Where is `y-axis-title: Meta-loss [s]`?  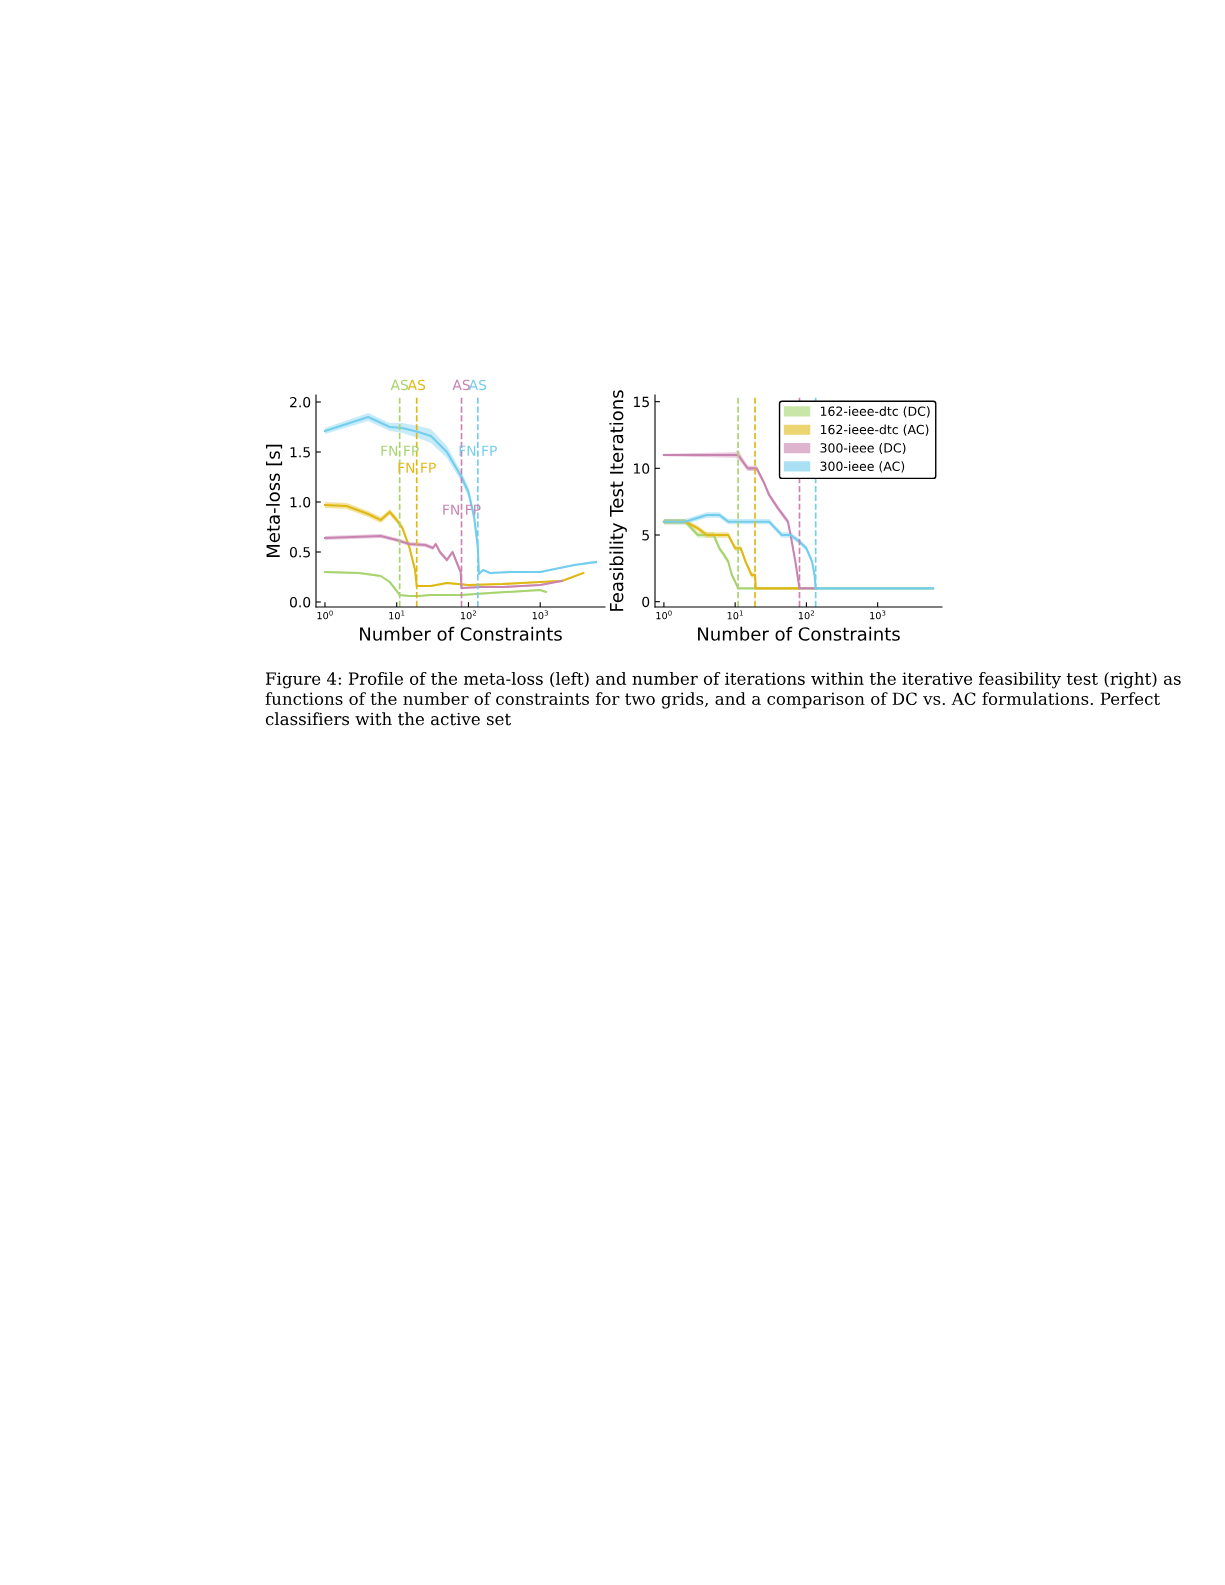
y-axis-title: Meta-loss [s] is located at coordinates (274, 500).